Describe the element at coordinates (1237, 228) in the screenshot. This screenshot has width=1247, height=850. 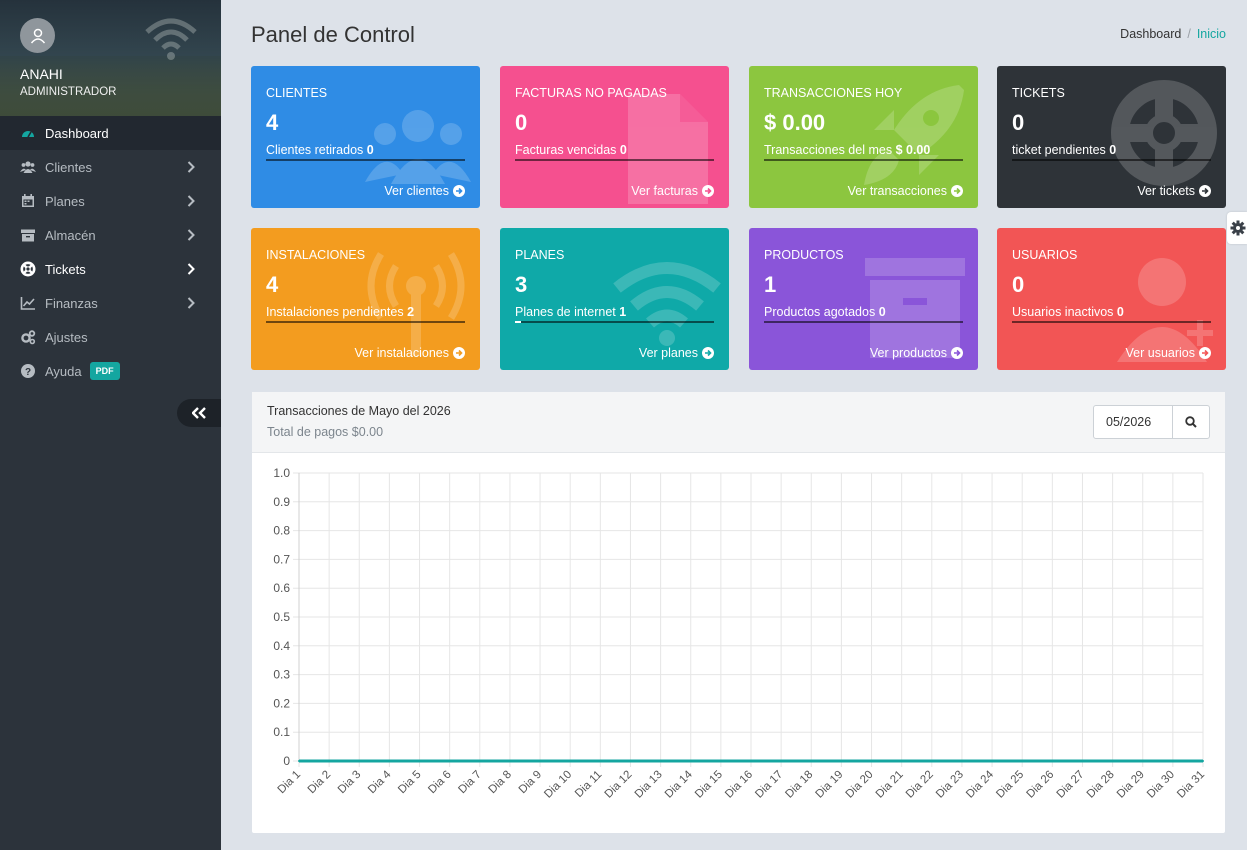
I see `settings-toggle` at that location.